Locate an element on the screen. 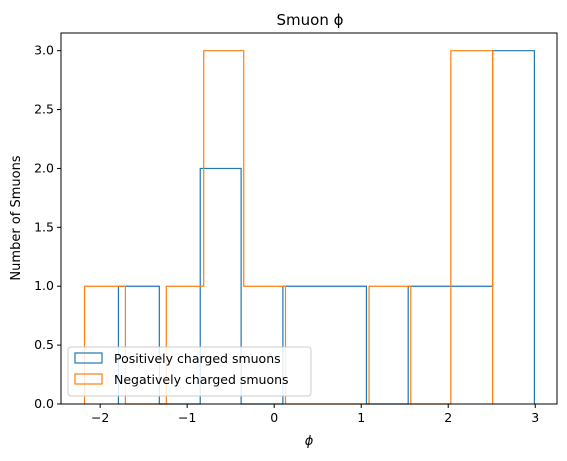  legend-item: Negatively charged smuons is located at coordinates (181, 379).